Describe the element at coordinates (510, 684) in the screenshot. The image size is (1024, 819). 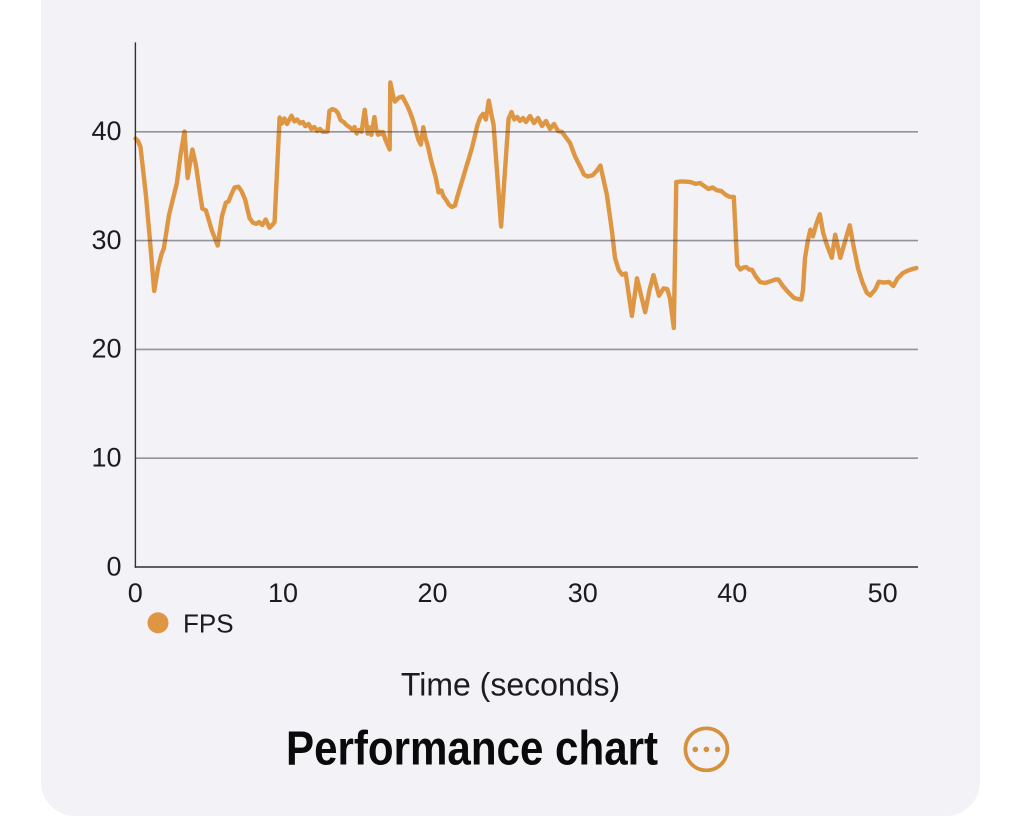
I see `svg-text: Time (seconds)` at that location.